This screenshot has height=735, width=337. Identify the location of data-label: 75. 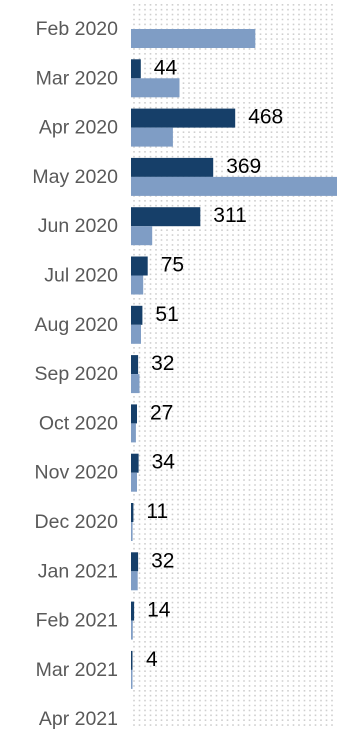
(172, 265).